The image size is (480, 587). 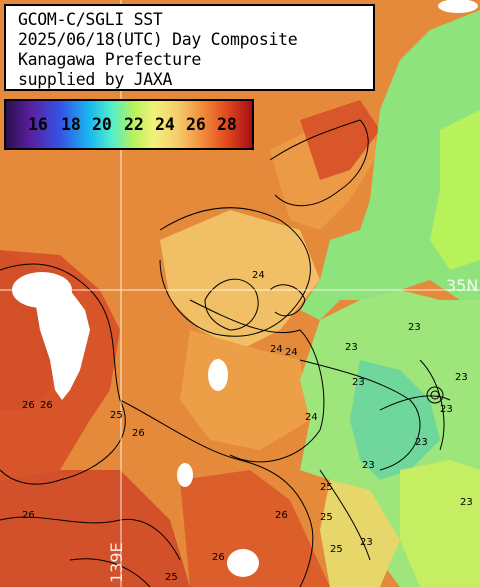 What do you see at coordinates (440, 523) in the screenshot?
I see `land-southeast` at bounding box center [440, 523].